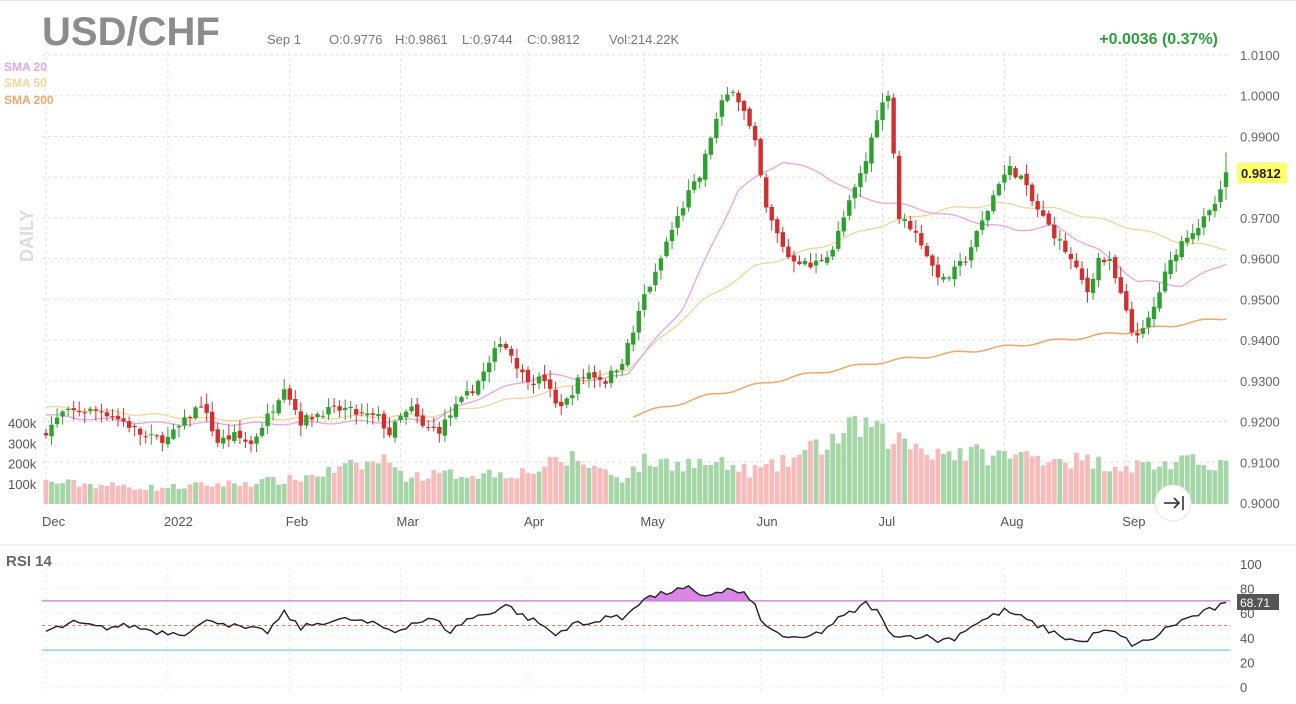 The width and height of the screenshot is (1296, 704). I want to click on last-price-tag-bg, so click(1262, 173).